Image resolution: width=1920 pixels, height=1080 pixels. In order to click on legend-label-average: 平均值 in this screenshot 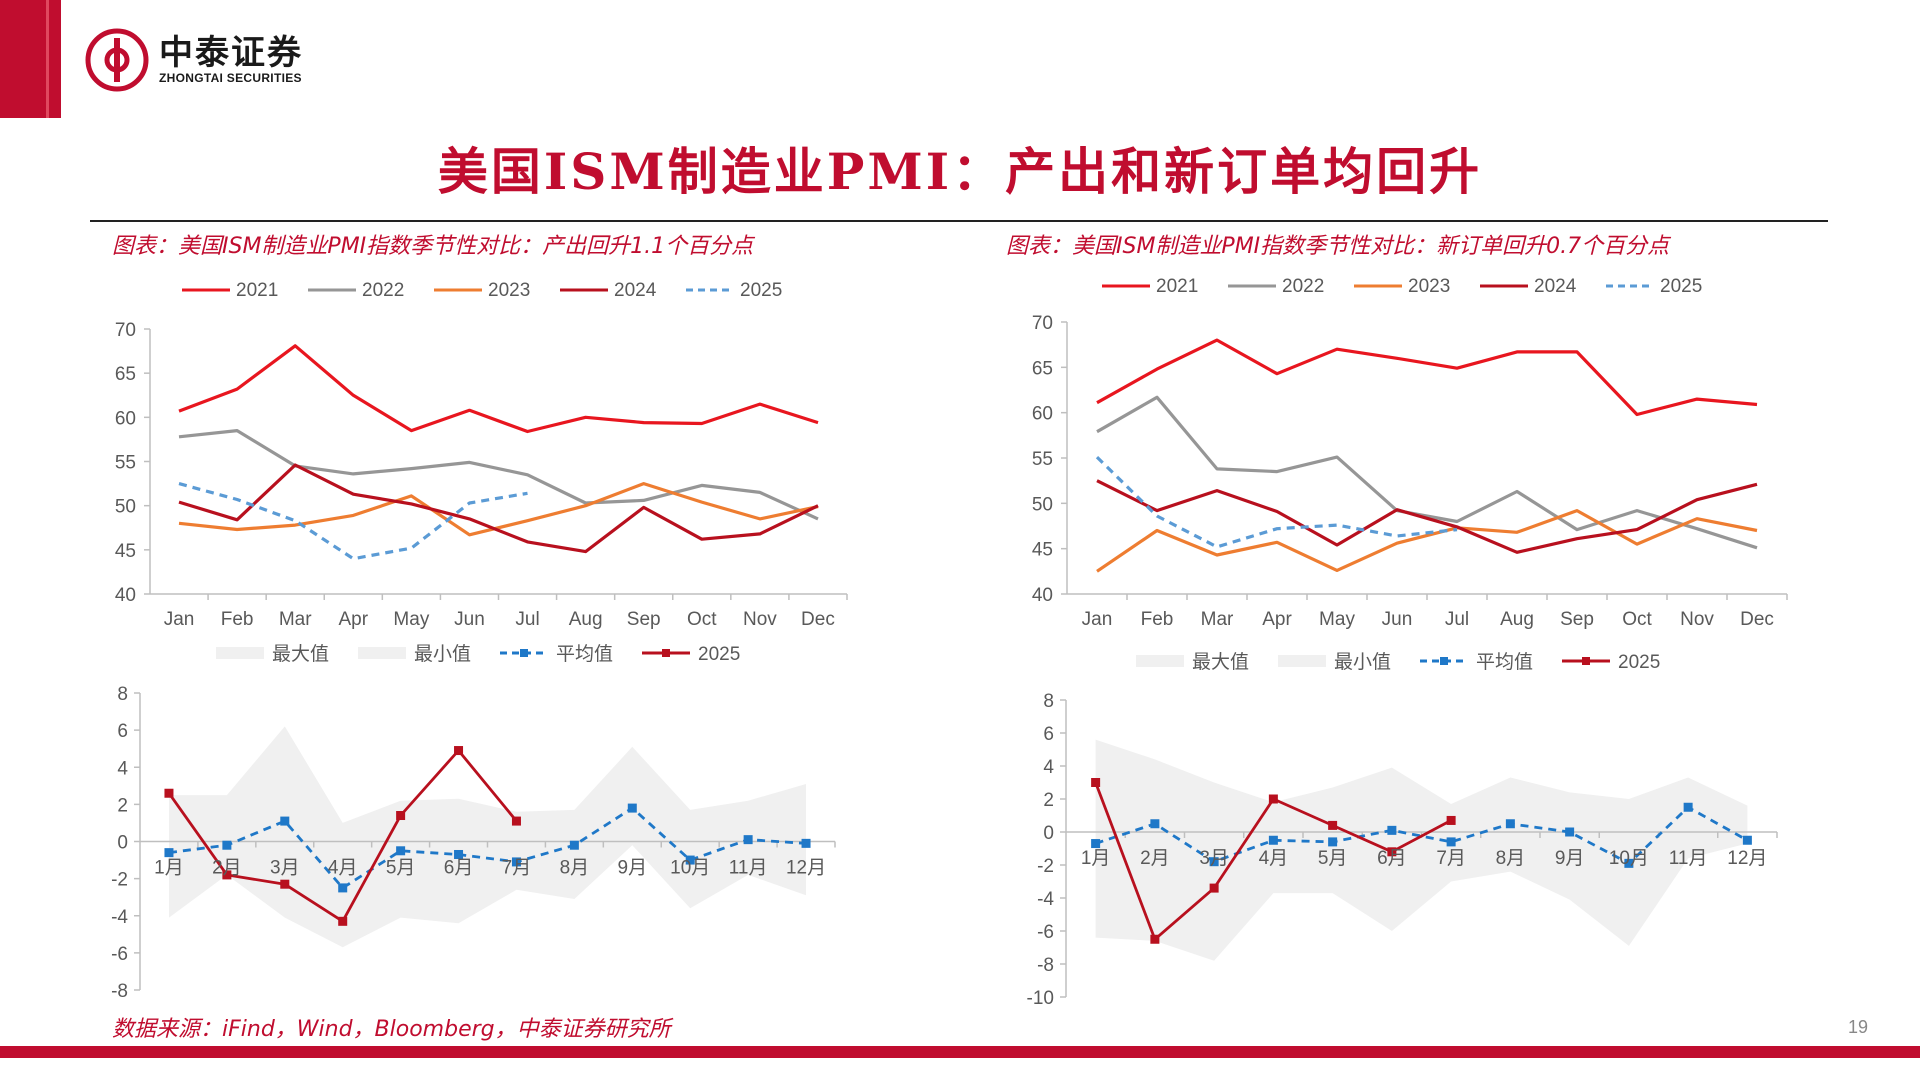, I will do `click(1504, 662)`.